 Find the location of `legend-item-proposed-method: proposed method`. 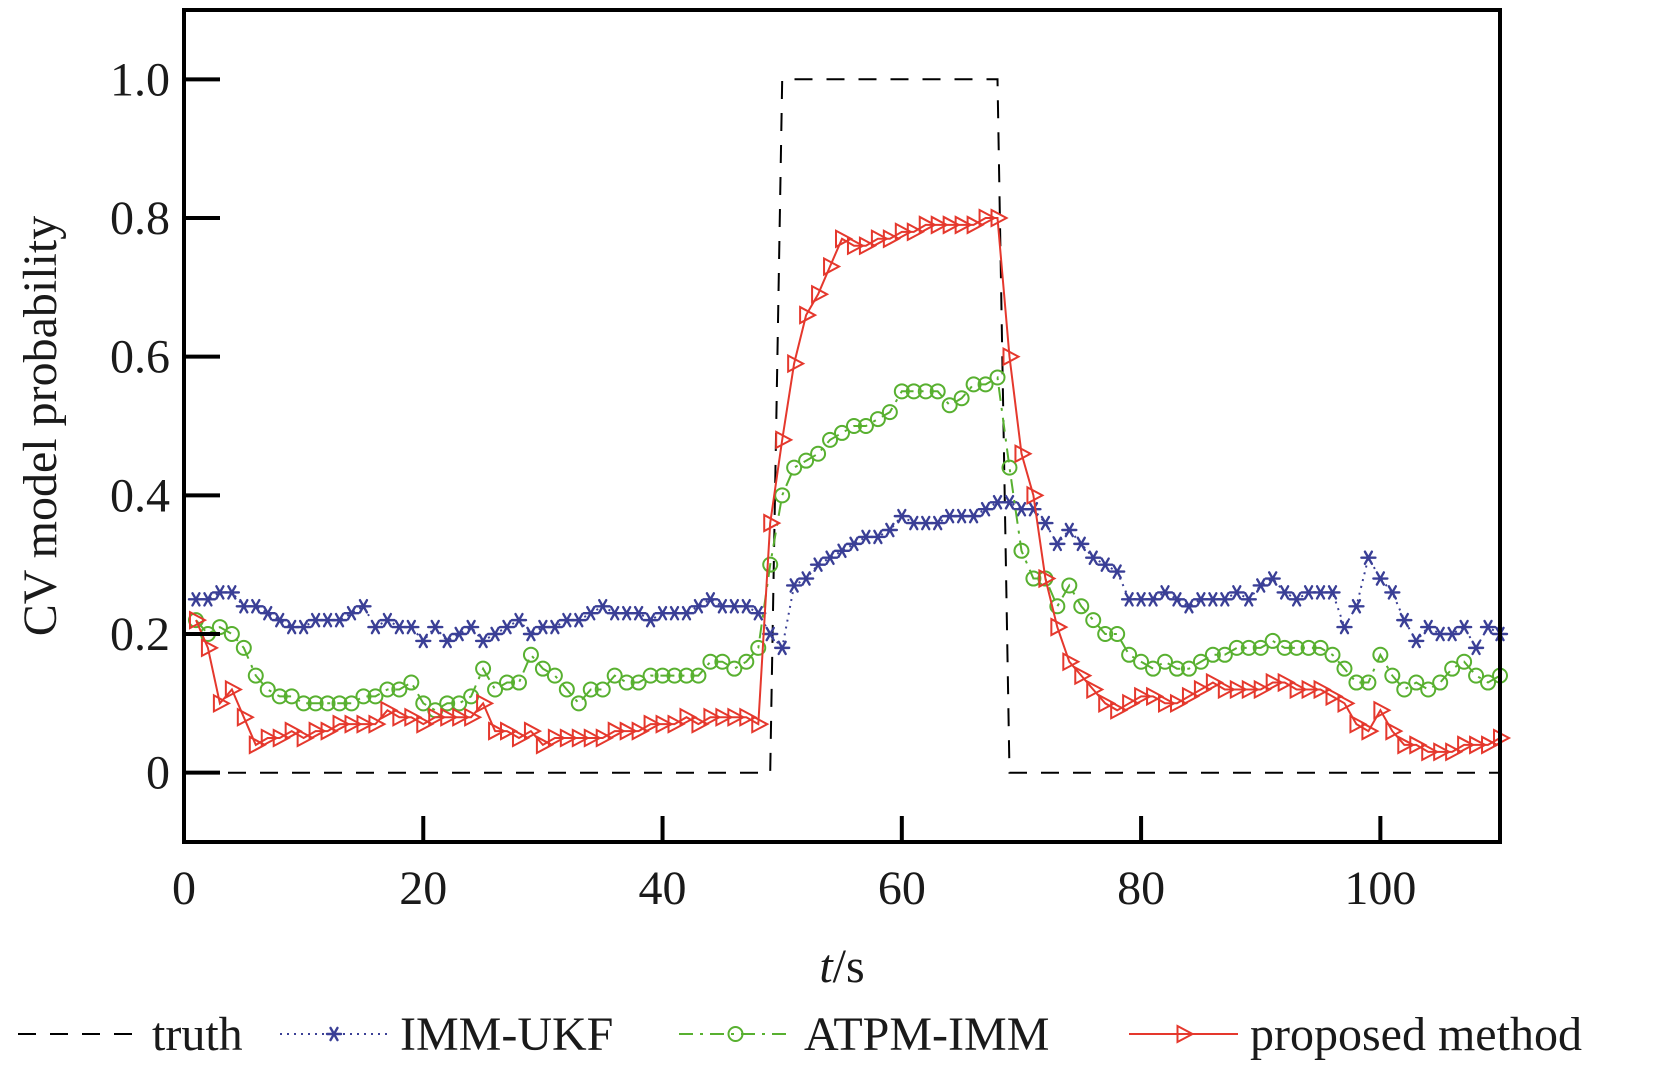

legend-item-proposed-method: proposed method is located at coordinates (1355, 1034).